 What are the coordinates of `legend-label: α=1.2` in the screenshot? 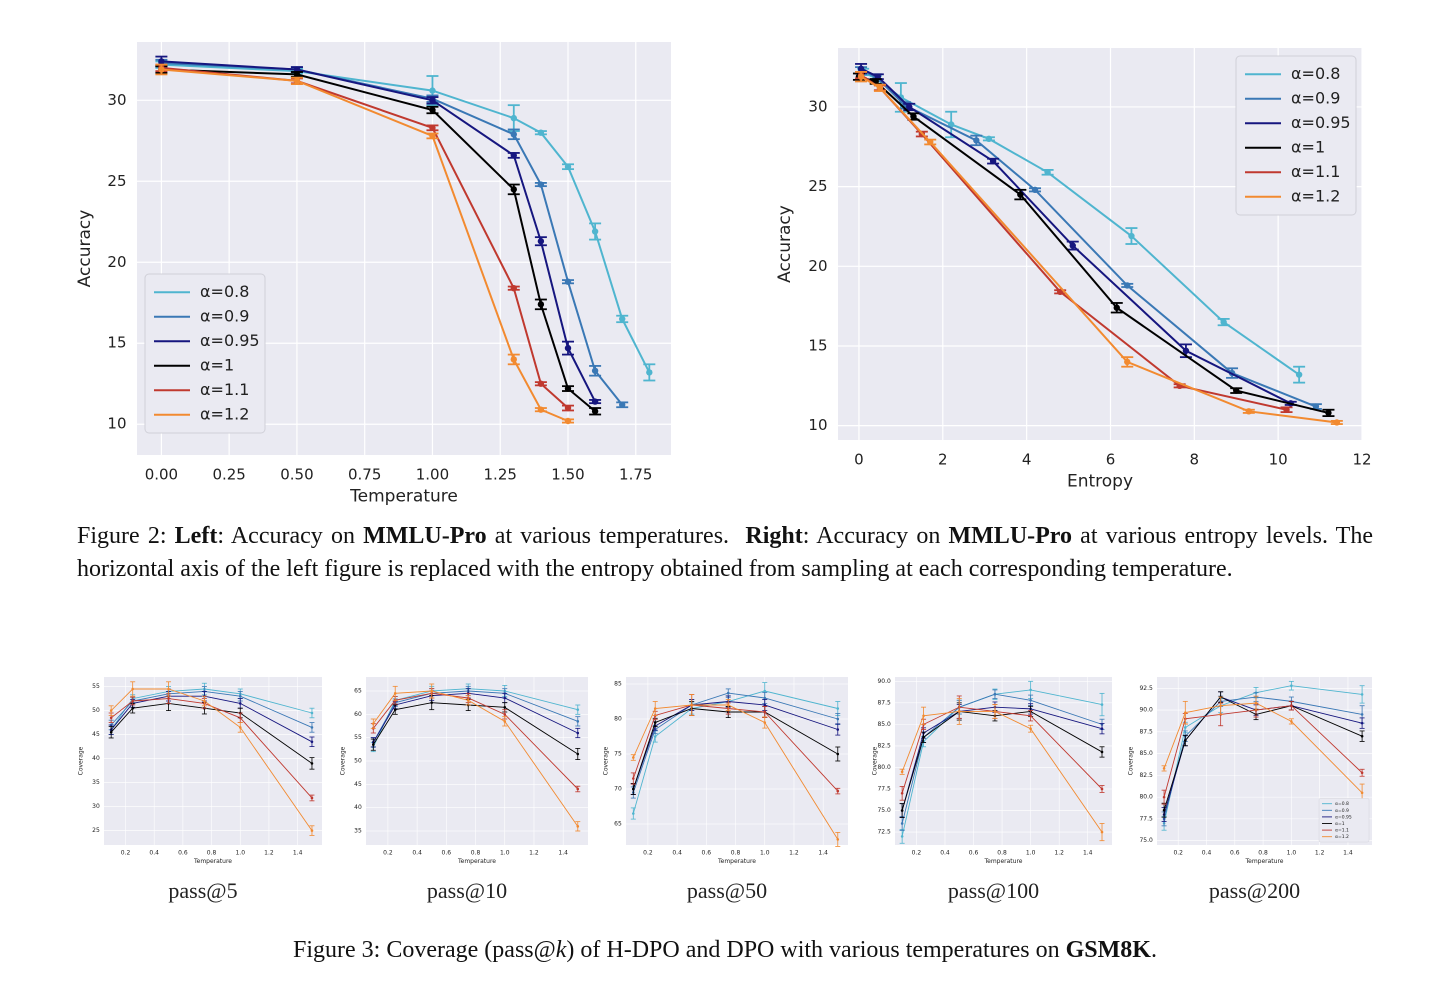 It's located at (1342, 837).